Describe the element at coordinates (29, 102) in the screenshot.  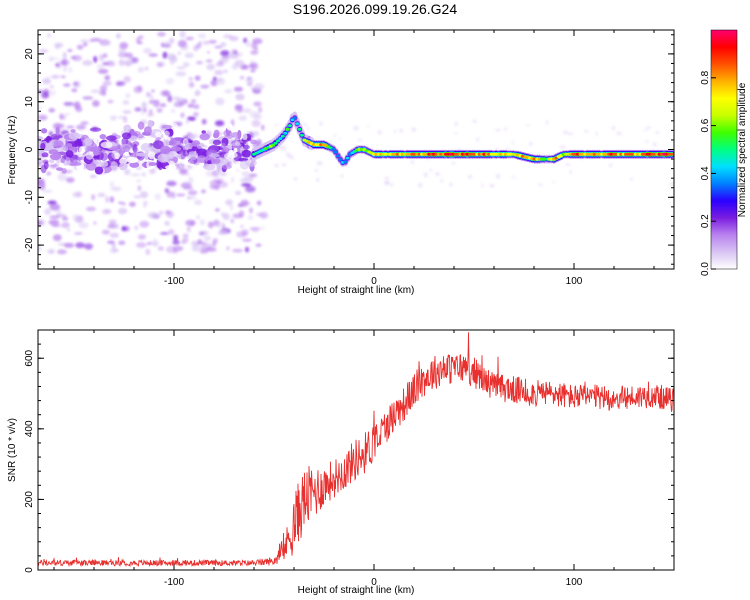
I see `y-tick-label: 10` at that location.